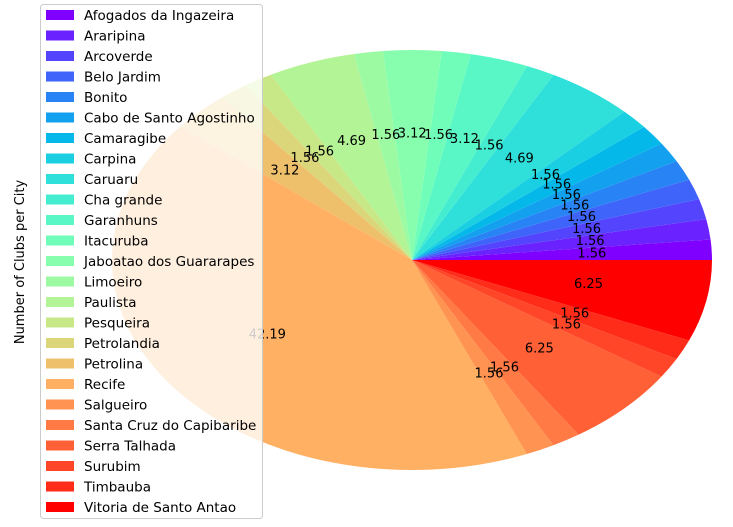  I want to click on legend-label: Belo Jardim, so click(122, 78).